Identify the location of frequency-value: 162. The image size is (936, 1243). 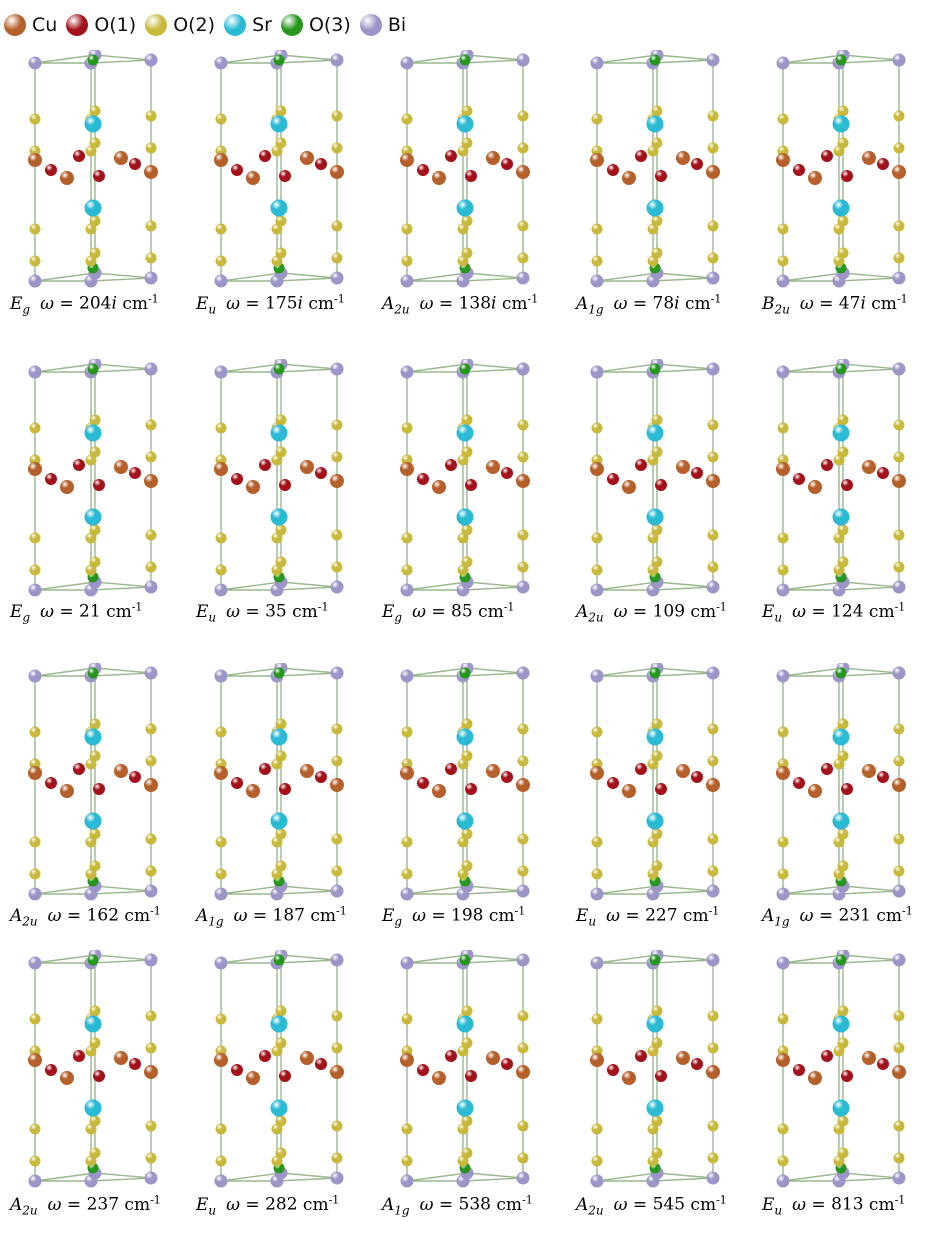
(103, 915).